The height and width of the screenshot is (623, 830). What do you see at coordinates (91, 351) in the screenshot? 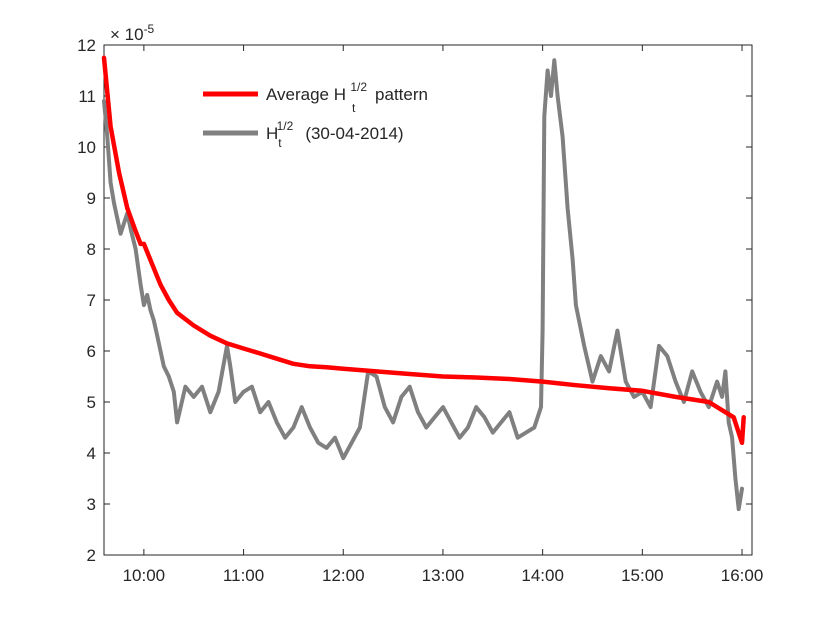
I see `y-tick-label: 6` at bounding box center [91, 351].